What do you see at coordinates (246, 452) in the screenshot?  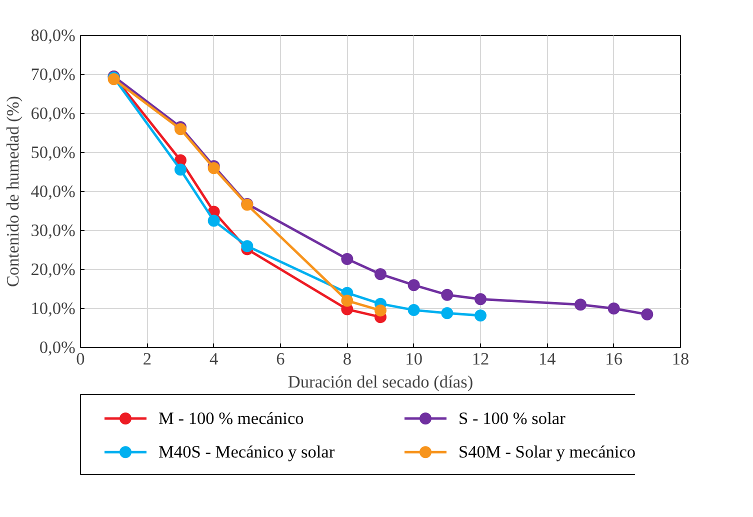 I see `legend-label: M40S - Mecánico y solar` at bounding box center [246, 452].